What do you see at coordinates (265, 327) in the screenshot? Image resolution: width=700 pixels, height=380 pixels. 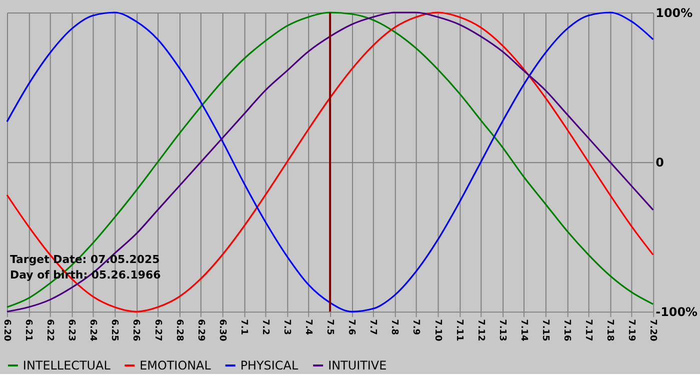 I see `x-tick-label: 7.2` at bounding box center [265, 327].